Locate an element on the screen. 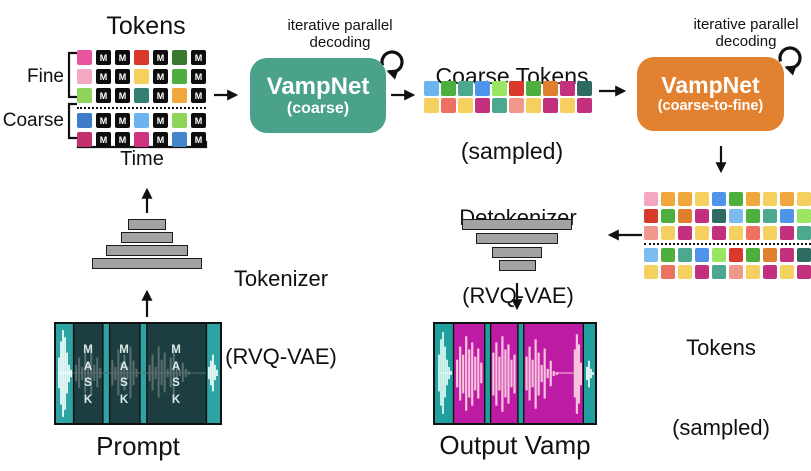 The width and height of the screenshot is (811, 471). tokenizer-label: Tokenizer (RVQ-VAE) is located at coordinates (281, 318).